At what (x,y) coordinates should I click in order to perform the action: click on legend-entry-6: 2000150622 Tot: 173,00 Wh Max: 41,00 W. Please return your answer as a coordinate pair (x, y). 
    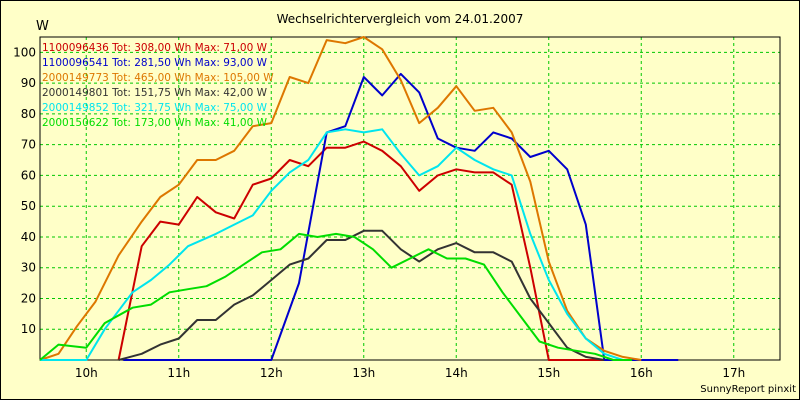
    Looking at the image, I should click on (155, 123).